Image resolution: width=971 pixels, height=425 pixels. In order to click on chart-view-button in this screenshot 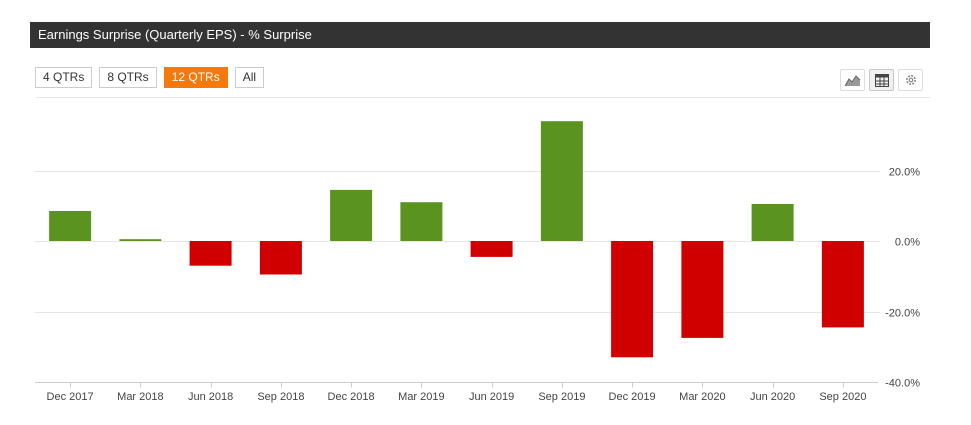, I will do `click(852, 80)`.